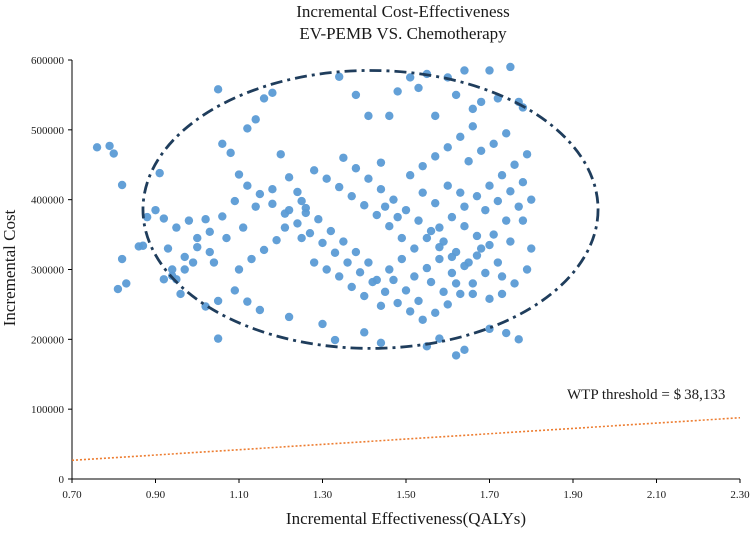  Describe the element at coordinates (48, 271) in the screenshot. I see `y-tick-label: 300000` at that location.